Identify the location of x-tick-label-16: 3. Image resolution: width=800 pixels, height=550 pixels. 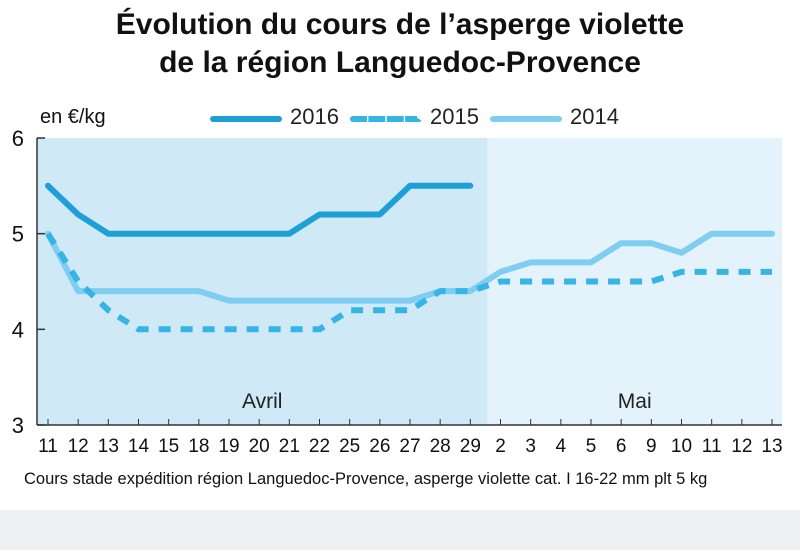
(530, 446).